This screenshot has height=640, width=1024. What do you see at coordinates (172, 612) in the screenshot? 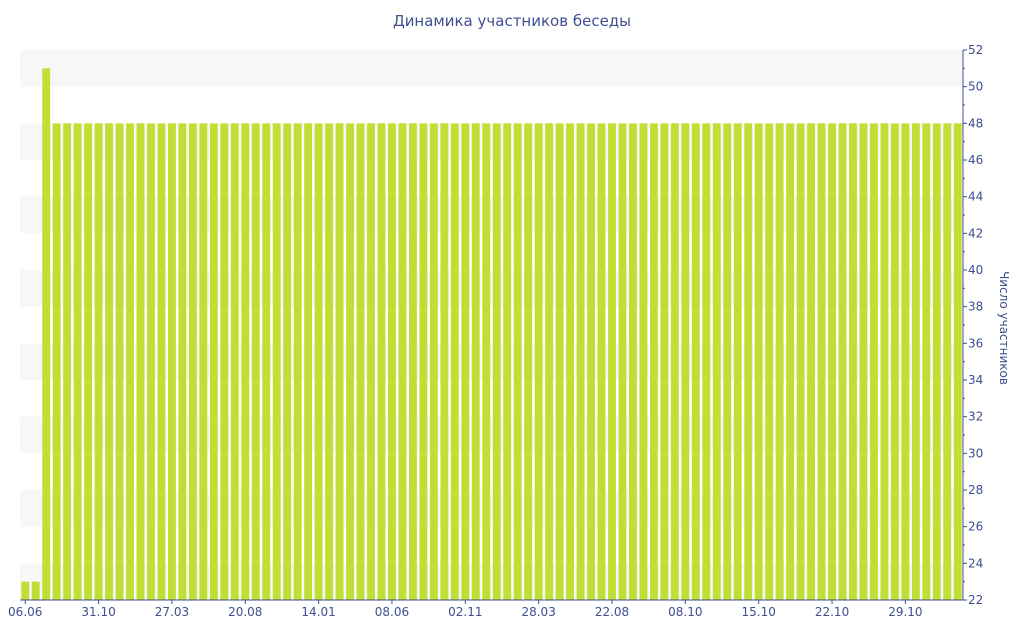
I see `x-tick-label: 27.03` at bounding box center [172, 612].